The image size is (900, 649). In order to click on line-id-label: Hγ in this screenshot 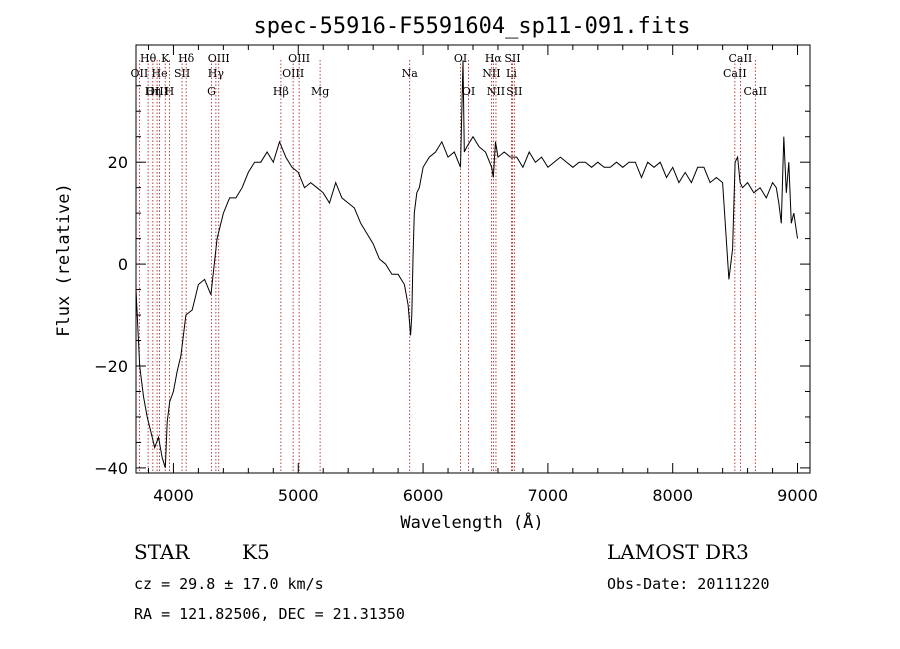, I will do `click(216, 73)`.